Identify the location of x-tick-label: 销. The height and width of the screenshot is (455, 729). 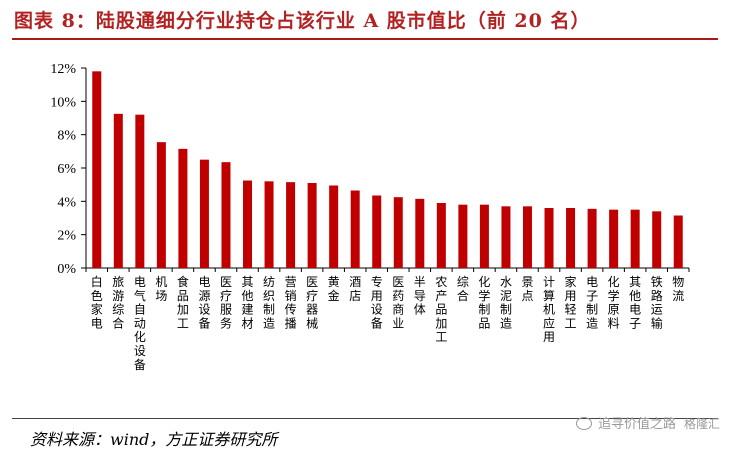
(291, 296).